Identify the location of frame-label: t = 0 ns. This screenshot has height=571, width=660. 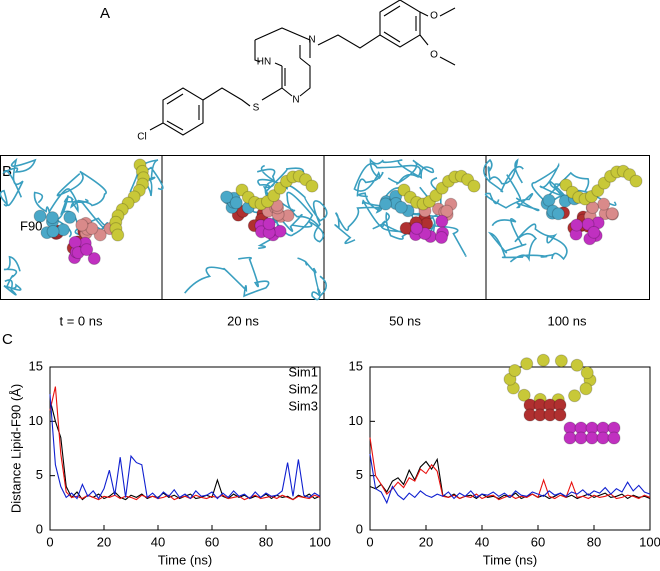
(81, 320).